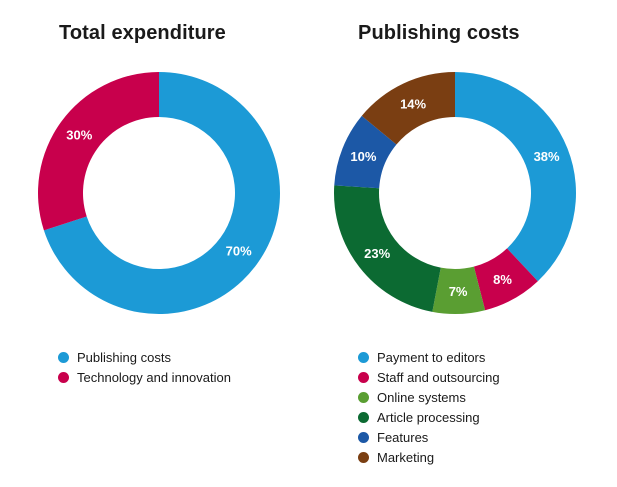 This screenshot has height=487, width=617. I want to click on slice-label-online-systems: 7%, so click(458, 291).